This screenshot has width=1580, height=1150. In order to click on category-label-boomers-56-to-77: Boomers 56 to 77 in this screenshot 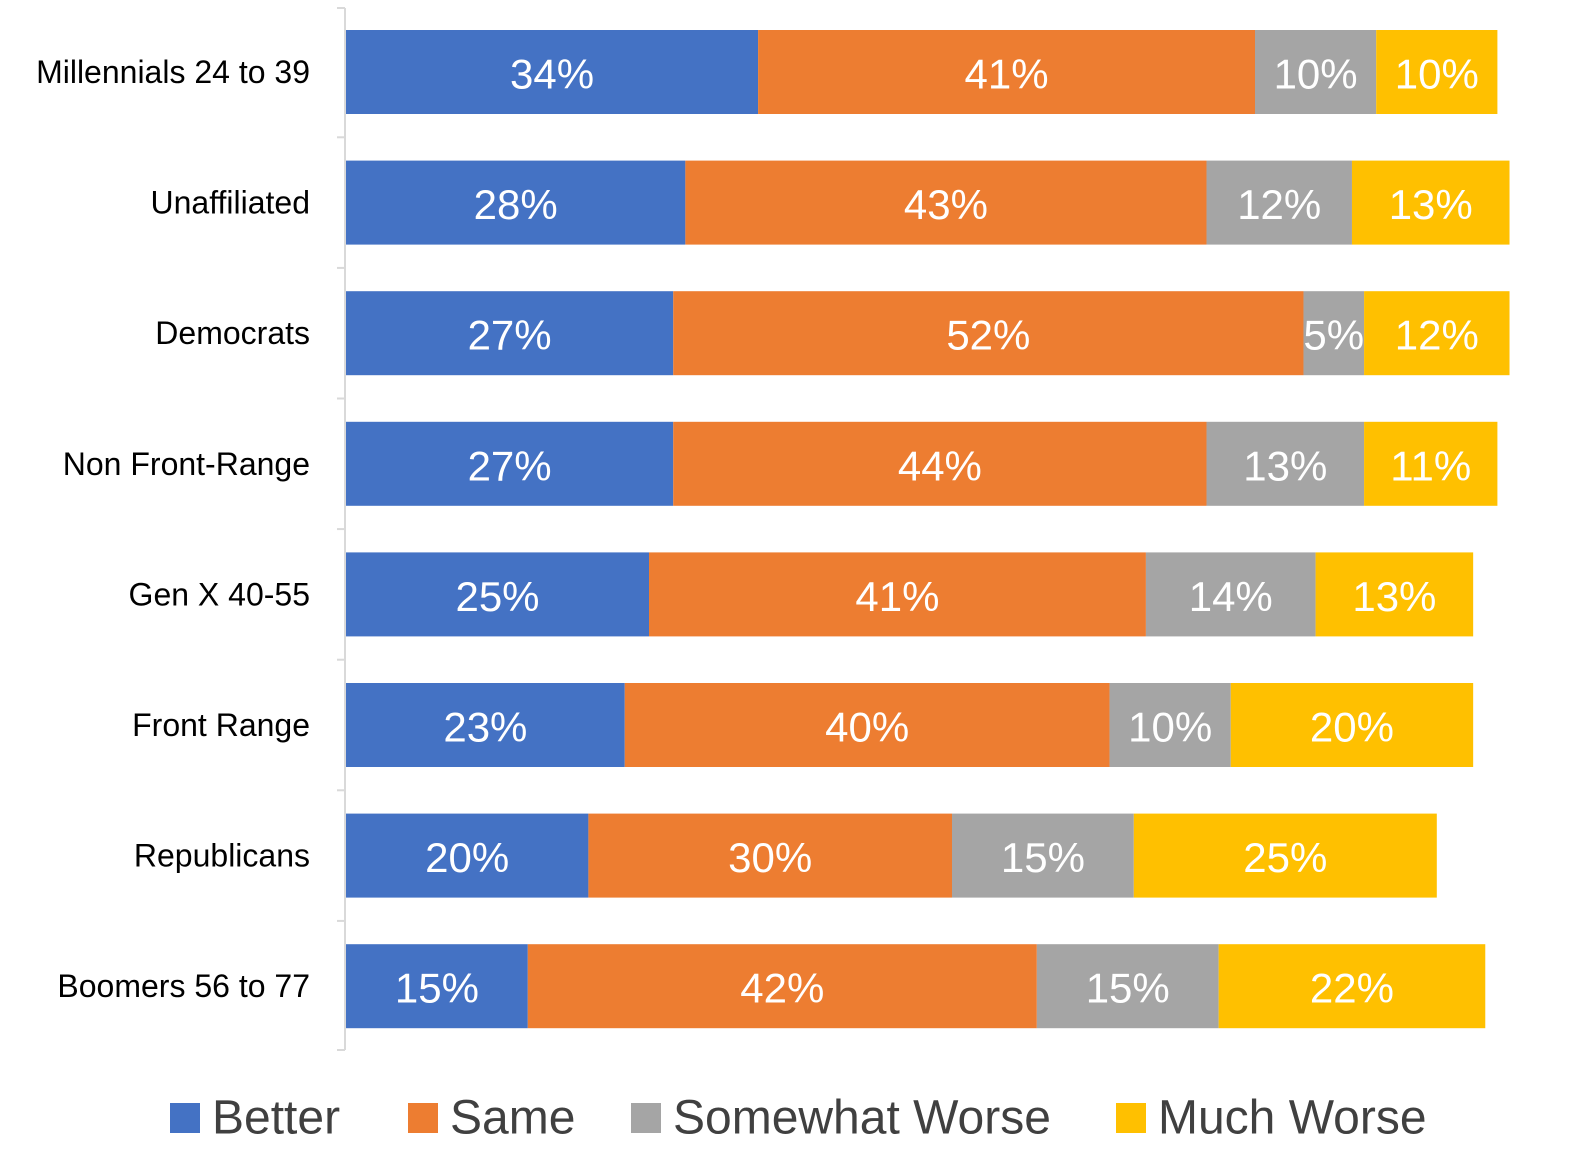, I will do `click(183, 986)`.